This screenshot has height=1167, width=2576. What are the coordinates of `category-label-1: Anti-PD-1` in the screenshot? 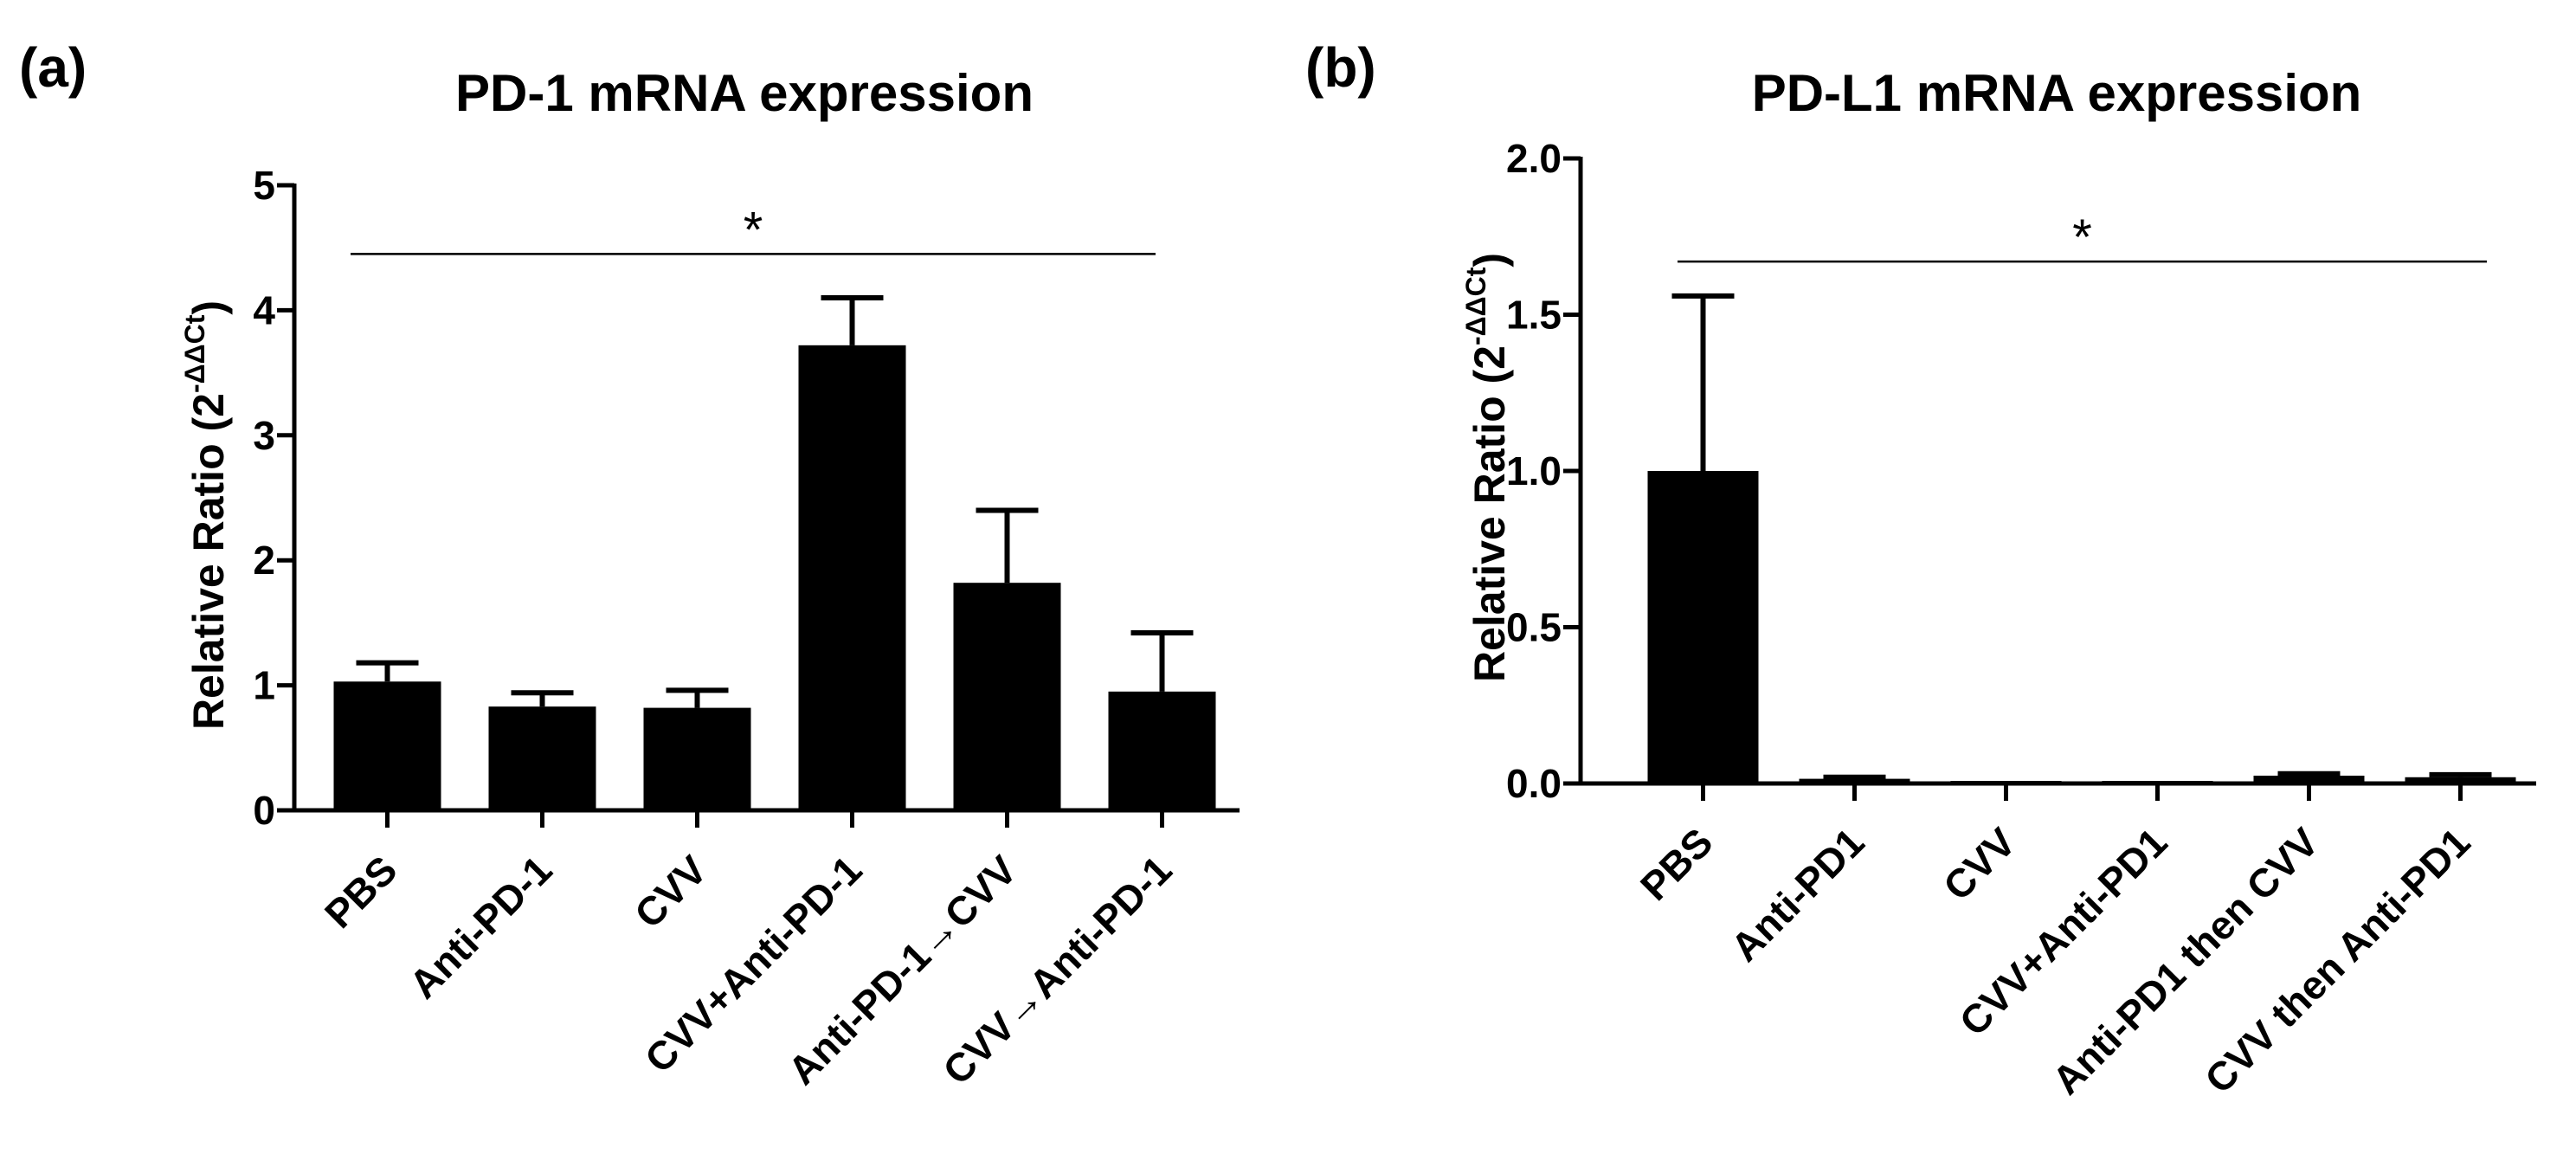 It's located at (481, 927).